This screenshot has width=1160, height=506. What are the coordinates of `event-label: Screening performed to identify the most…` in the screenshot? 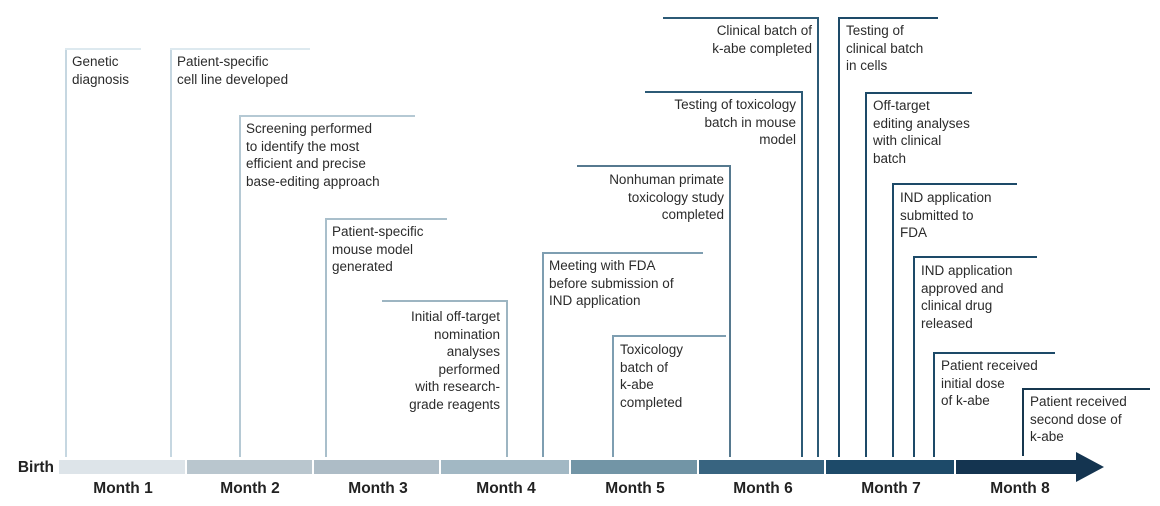 It's located at (313, 155).